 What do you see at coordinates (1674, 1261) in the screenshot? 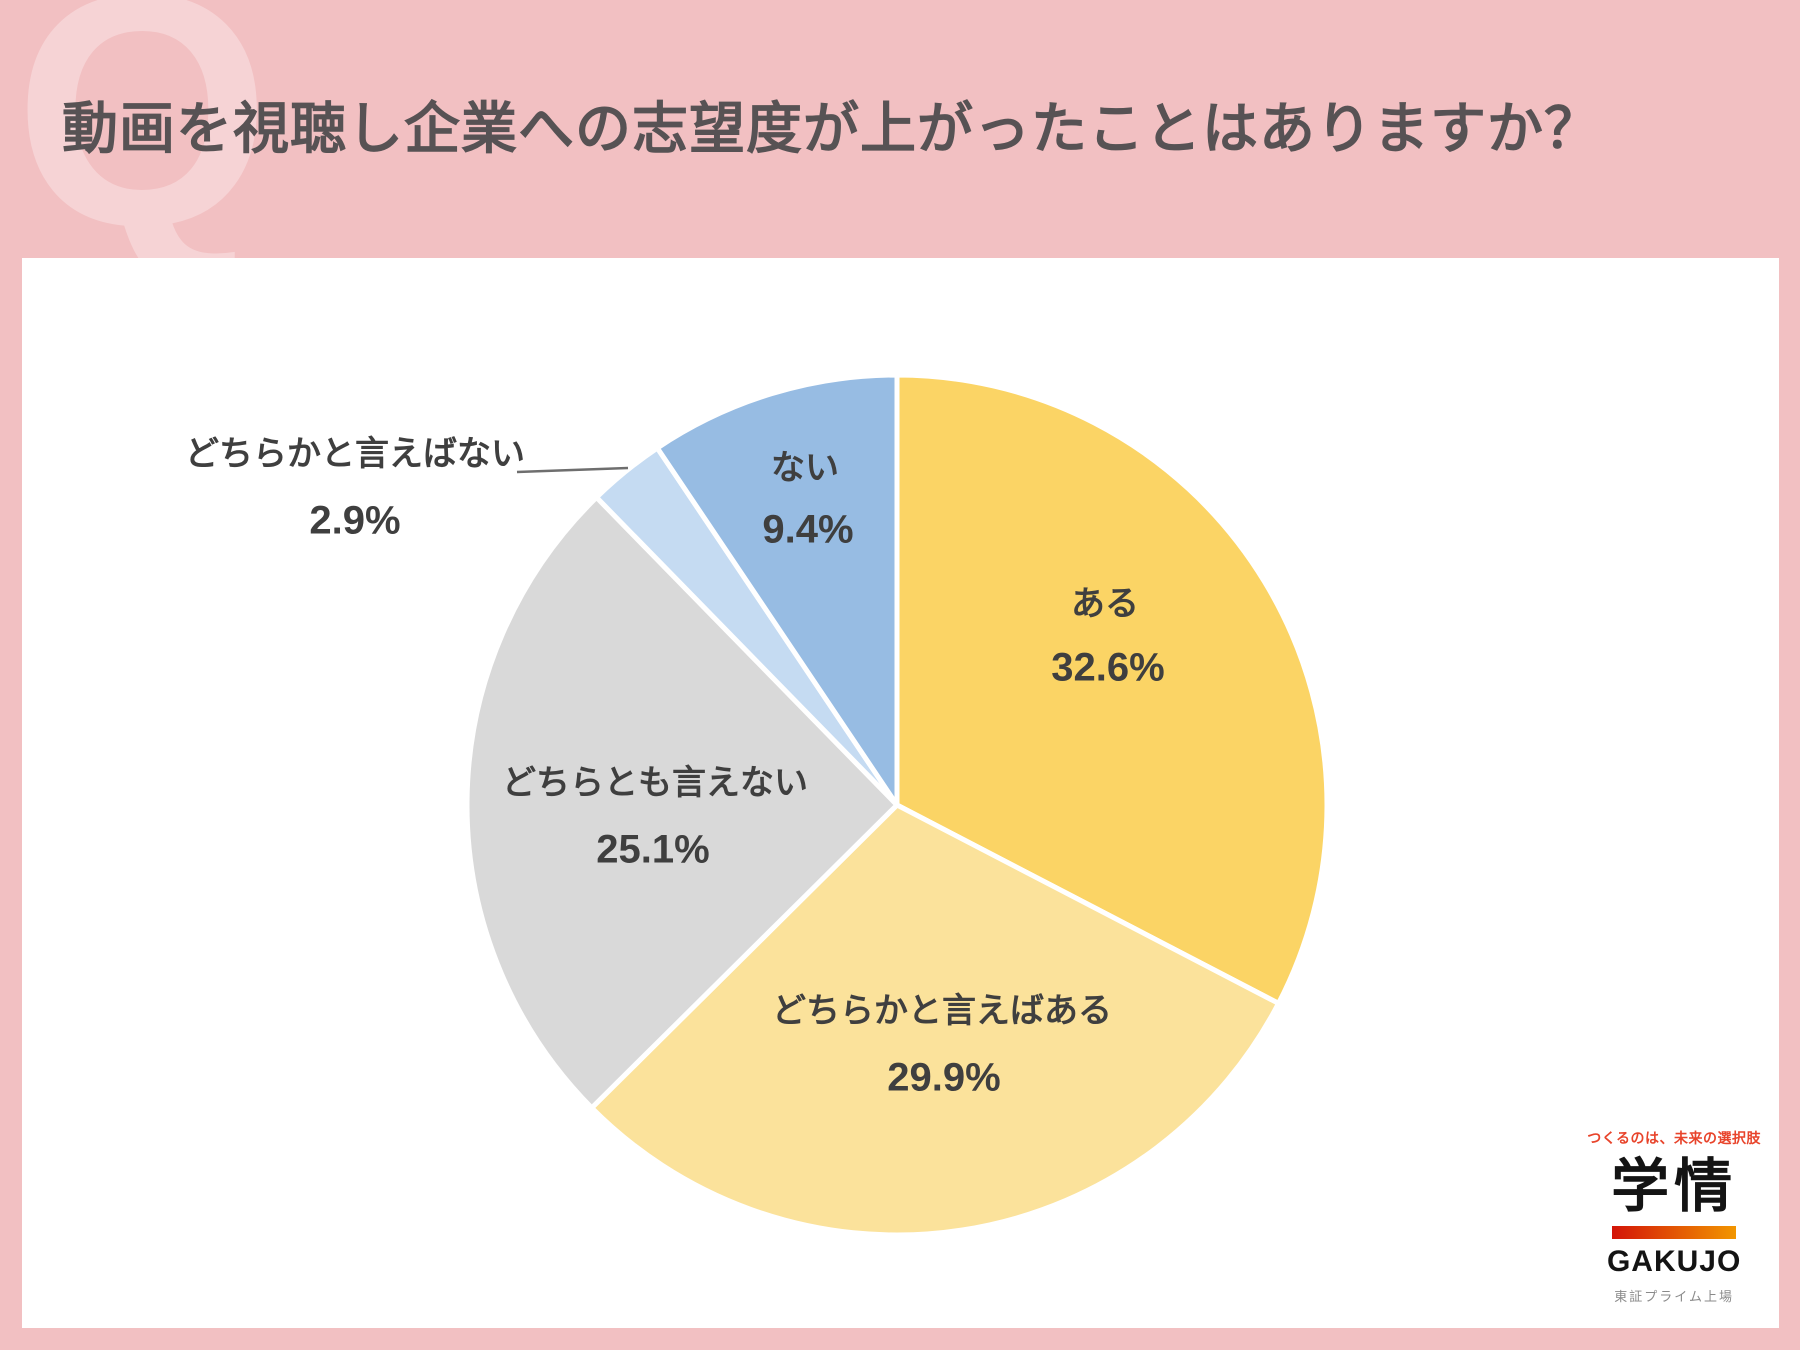
I see `logo-brand-roman: GAKUJO` at bounding box center [1674, 1261].